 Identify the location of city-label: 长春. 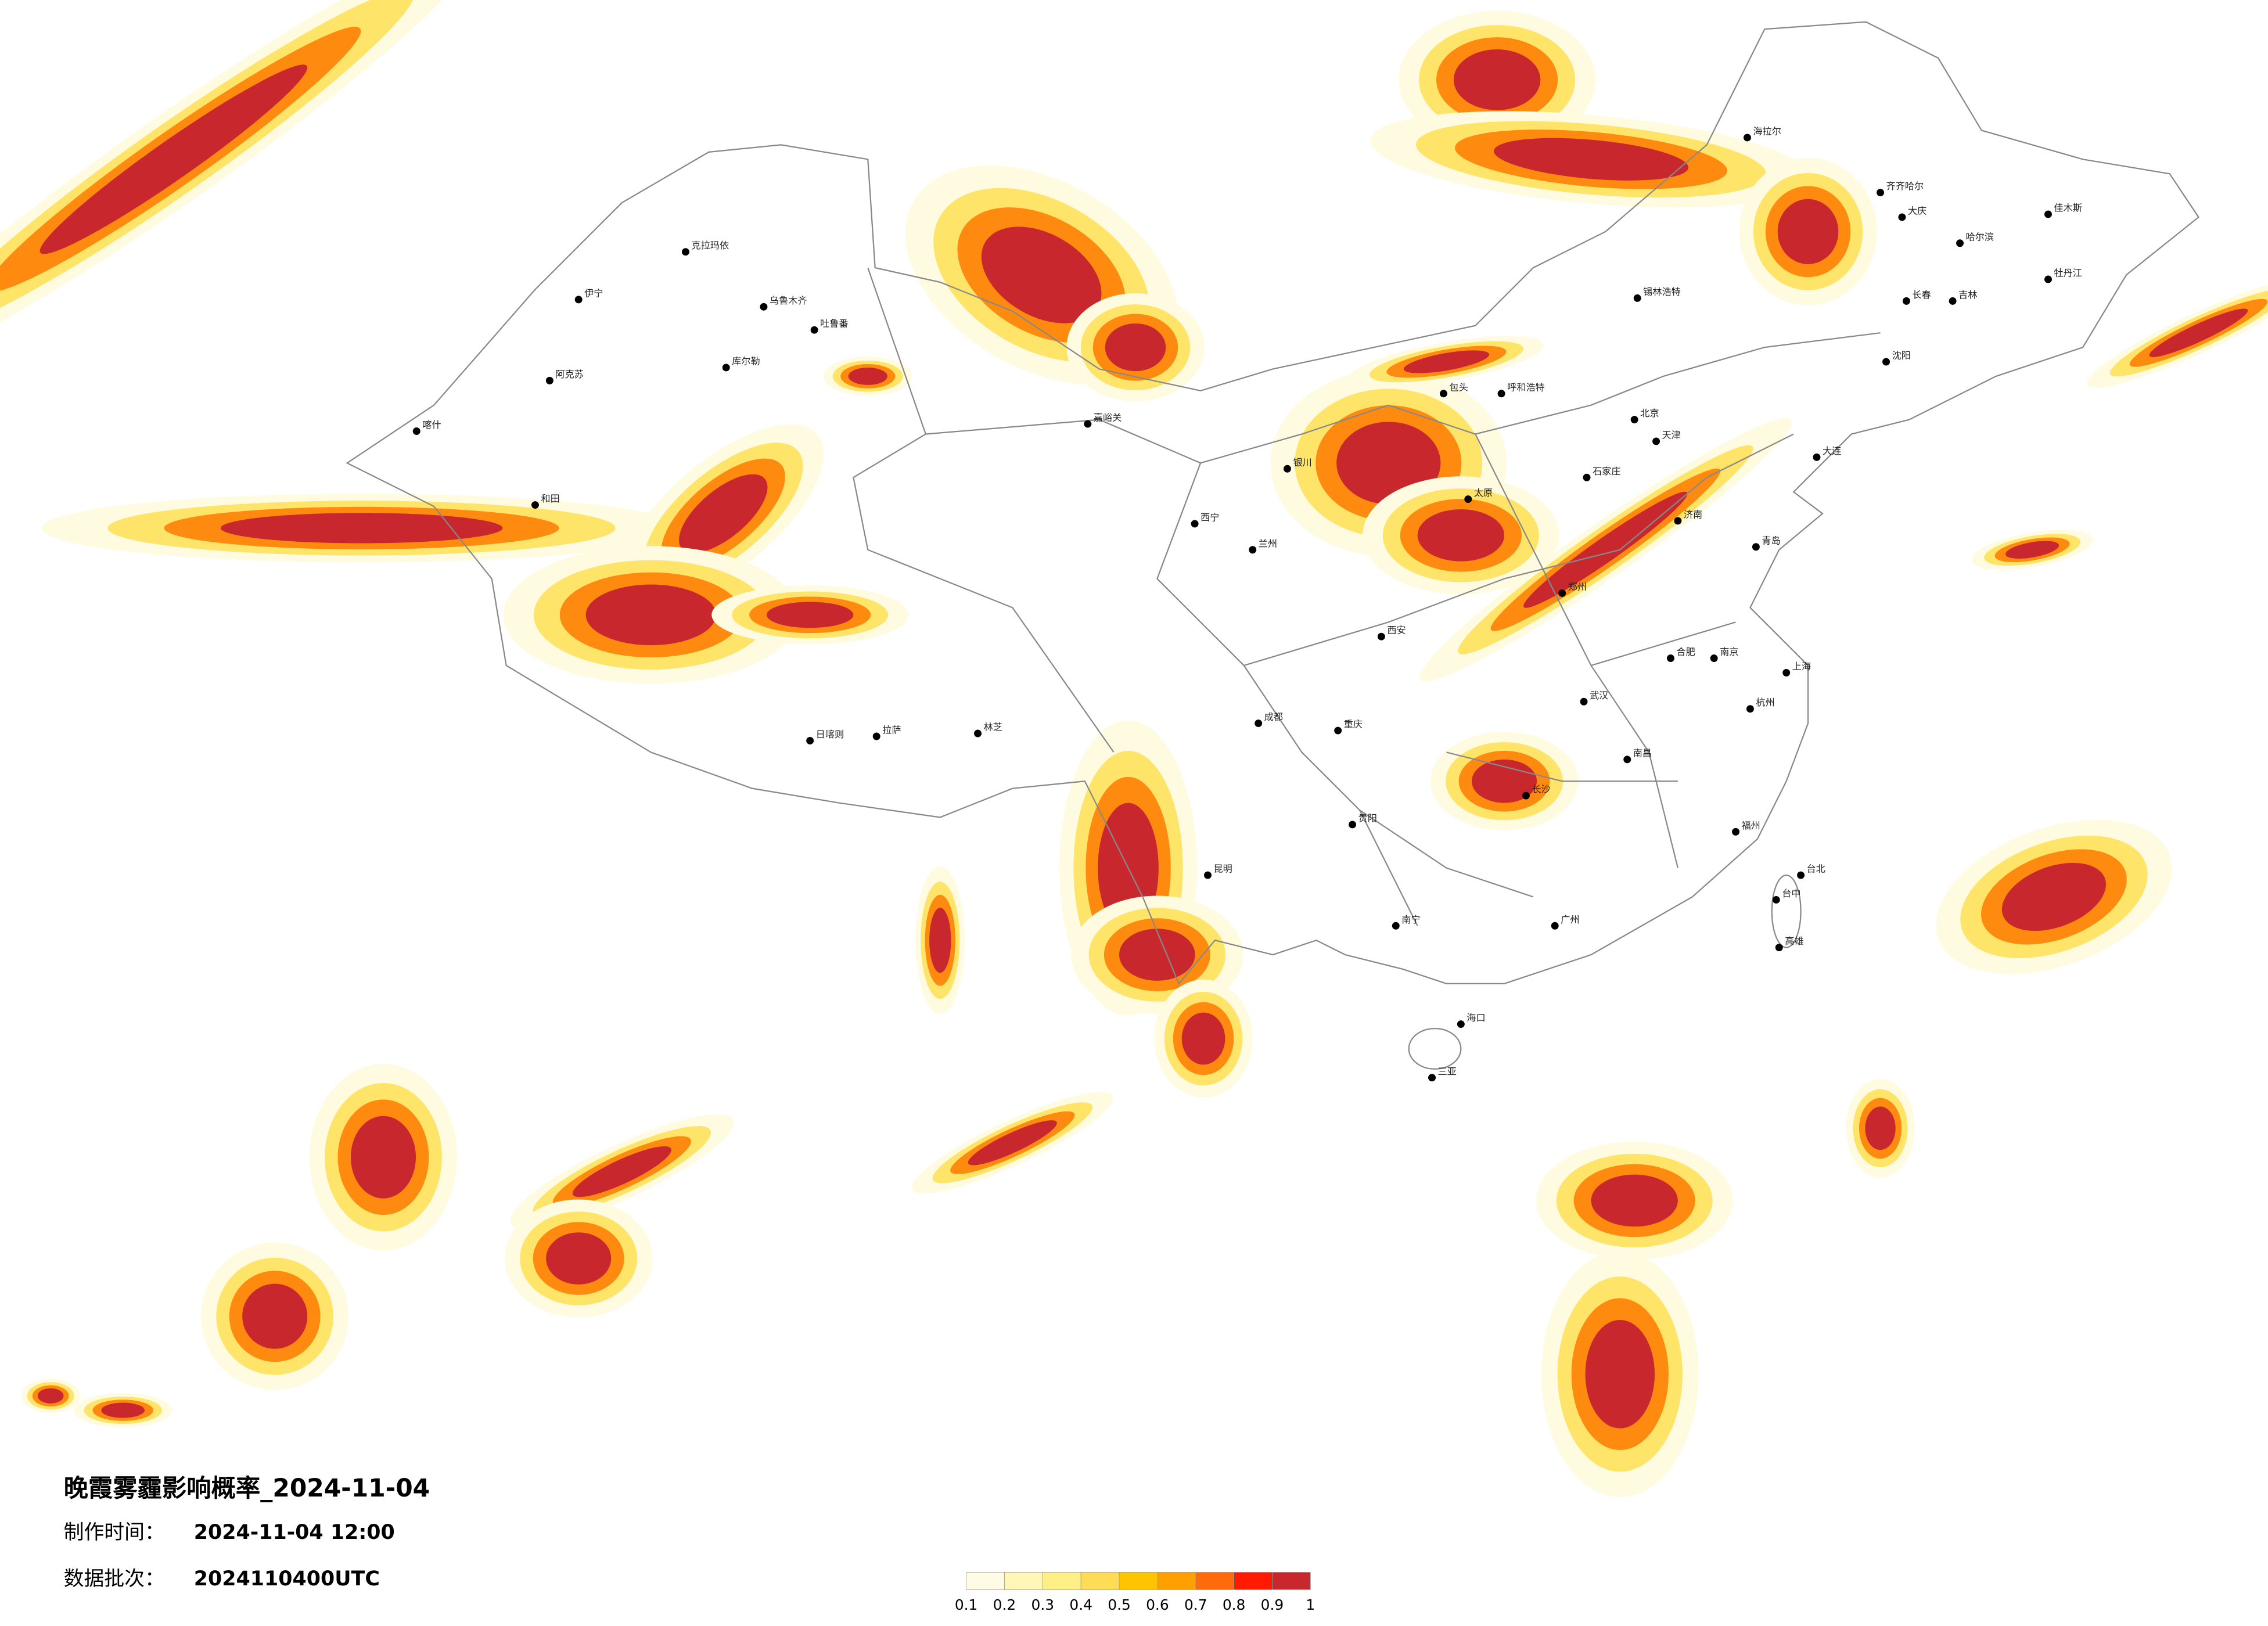
(1921, 294).